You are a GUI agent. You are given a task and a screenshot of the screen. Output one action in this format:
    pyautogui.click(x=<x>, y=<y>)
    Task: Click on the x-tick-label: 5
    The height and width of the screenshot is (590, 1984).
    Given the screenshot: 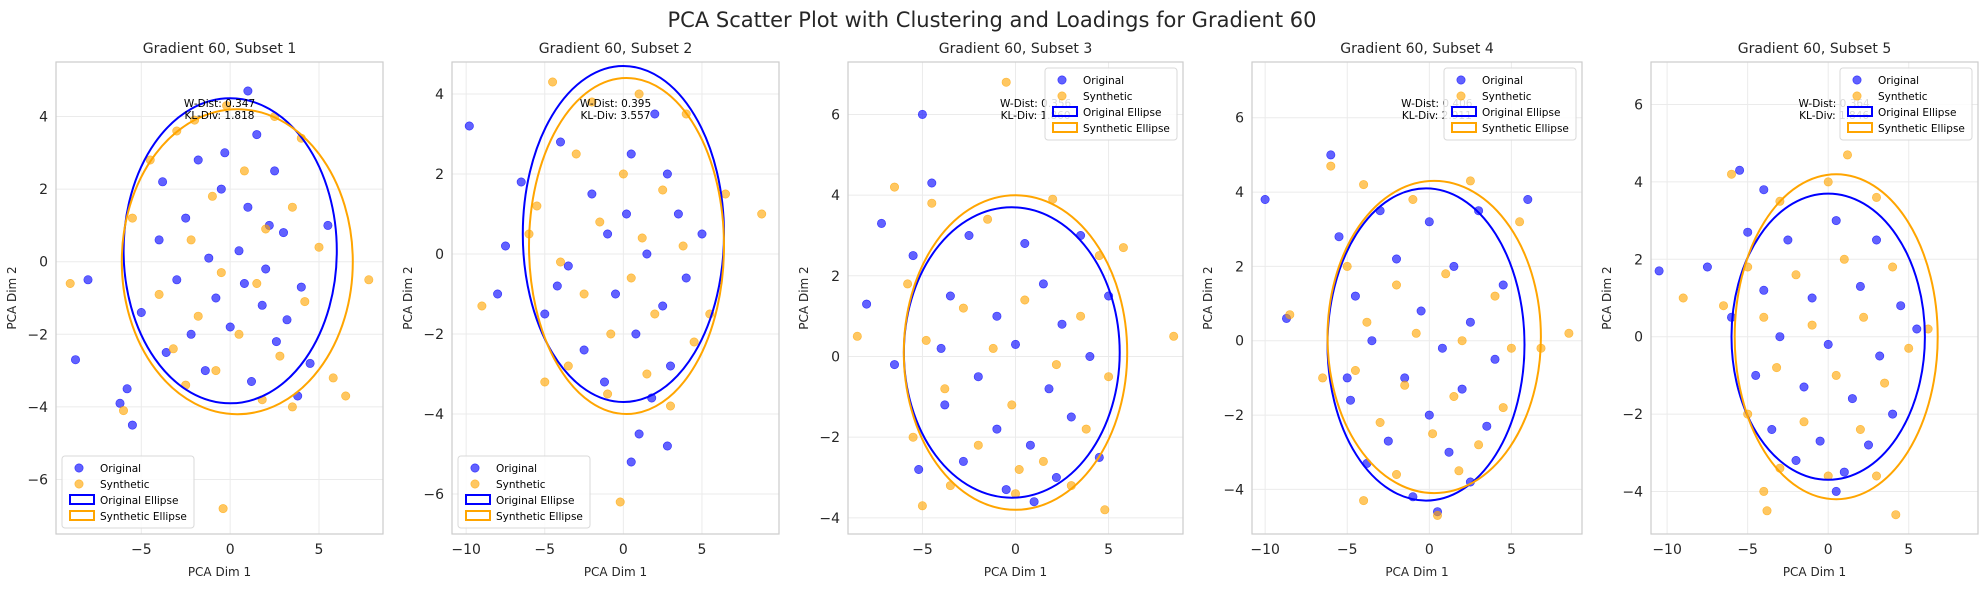 What is the action you would take?
    pyautogui.click(x=1511, y=550)
    